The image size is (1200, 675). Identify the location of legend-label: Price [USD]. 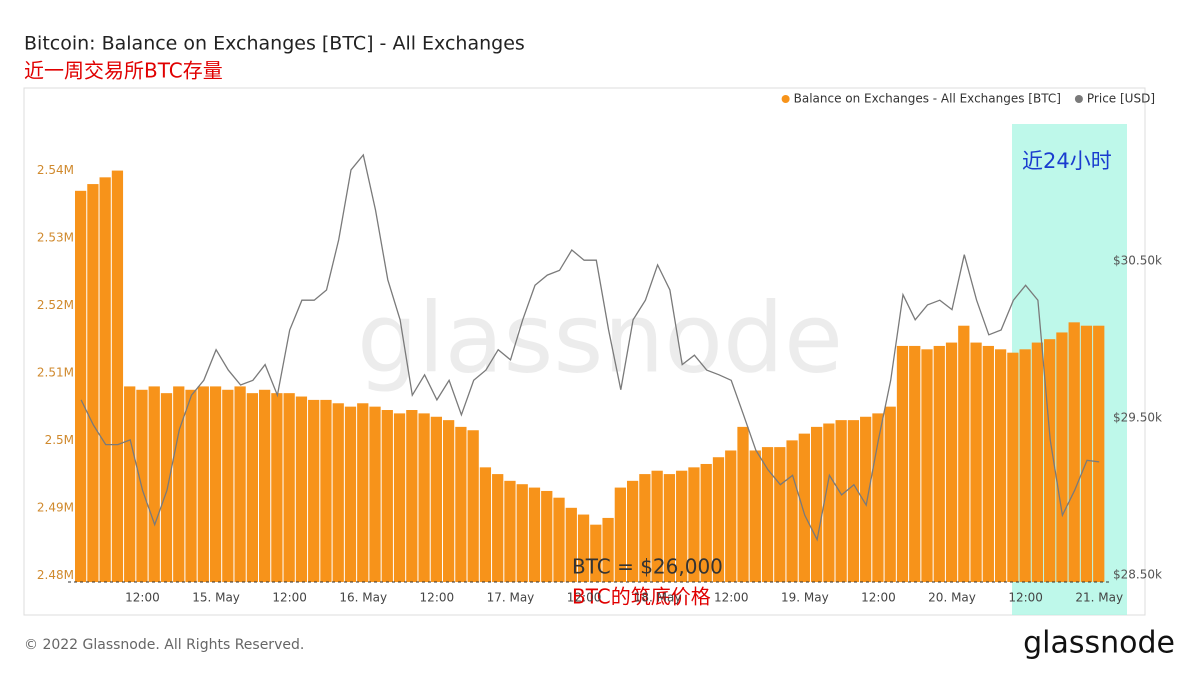
(1121, 99).